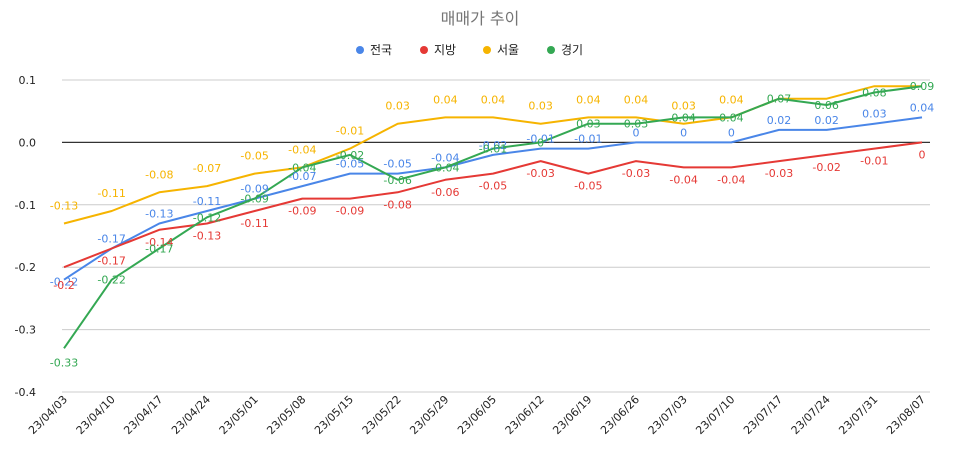 Image resolution: width=960 pixels, height=454 pixels. What do you see at coordinates (28, 80) in the screenshot?
I see `y-tick-label: 0.1` at bounding box center [28, 80].